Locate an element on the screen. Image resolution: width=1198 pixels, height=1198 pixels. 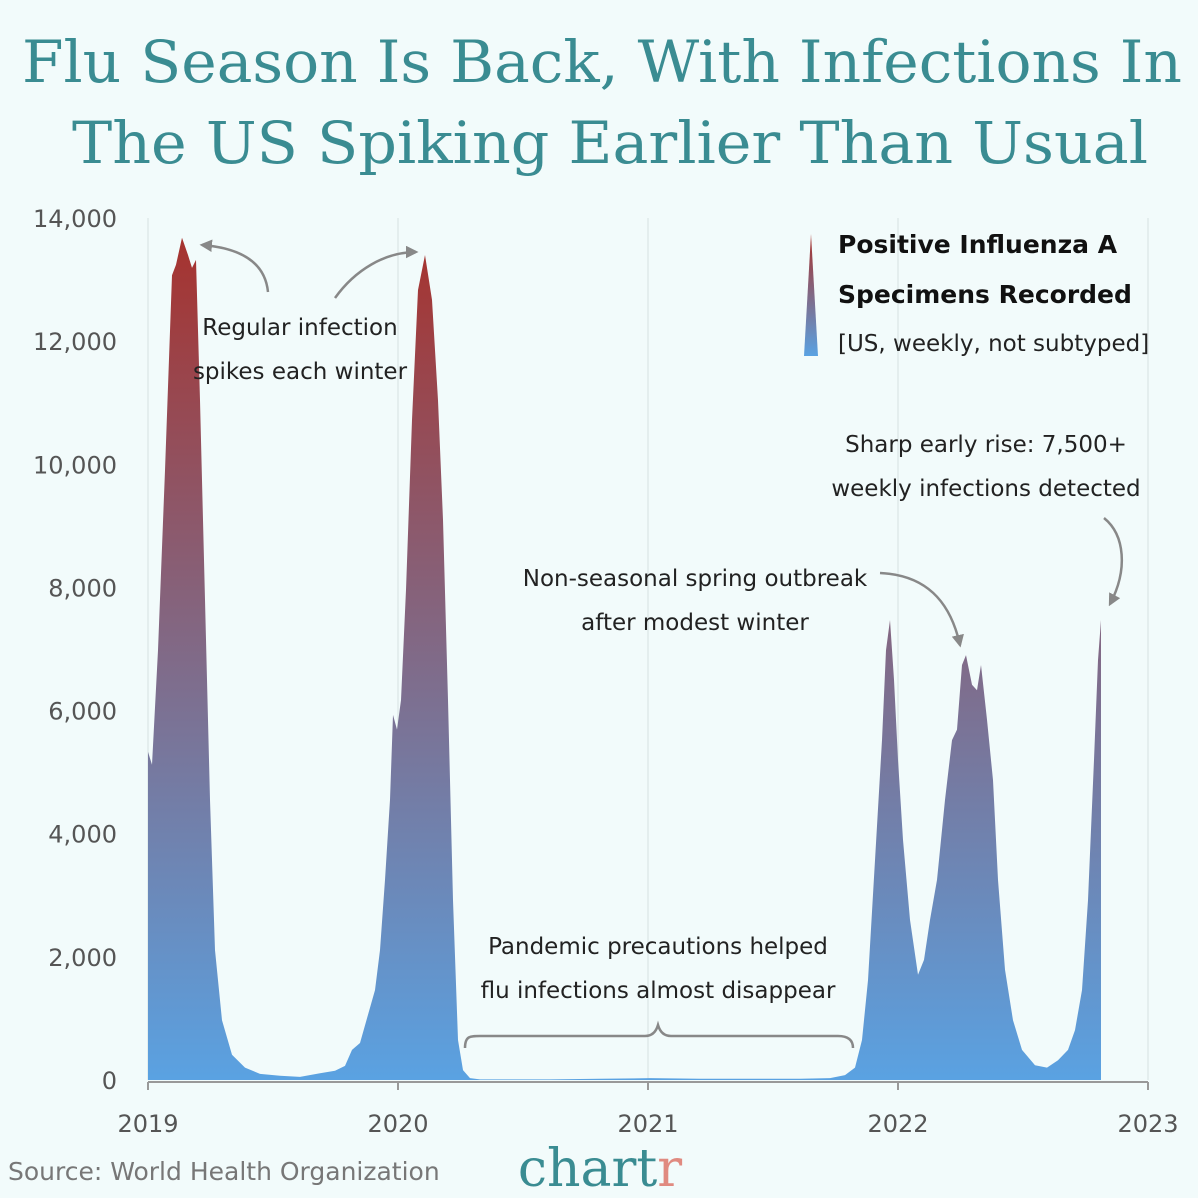
y-tick-label: 14,000 is located at coordinates (75, 219).